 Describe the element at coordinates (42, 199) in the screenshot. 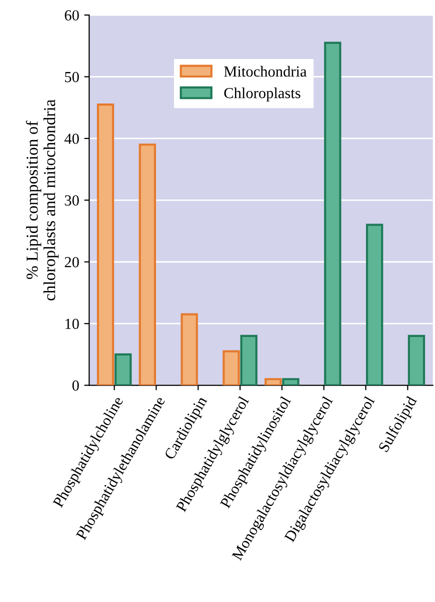

I see `y-axis-title: % Lipid composition of chloroplasts and mitochondria` at that location.